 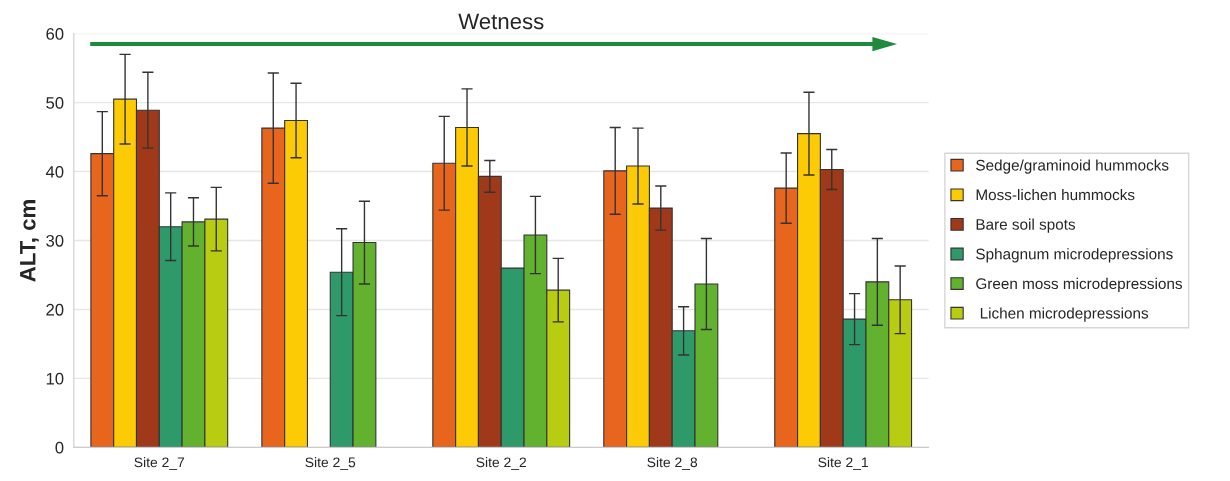 What do you see at coordinates (55, 309) in the screenshot?
I see `y-tick-label: 20` at bounding box center [55, 309].